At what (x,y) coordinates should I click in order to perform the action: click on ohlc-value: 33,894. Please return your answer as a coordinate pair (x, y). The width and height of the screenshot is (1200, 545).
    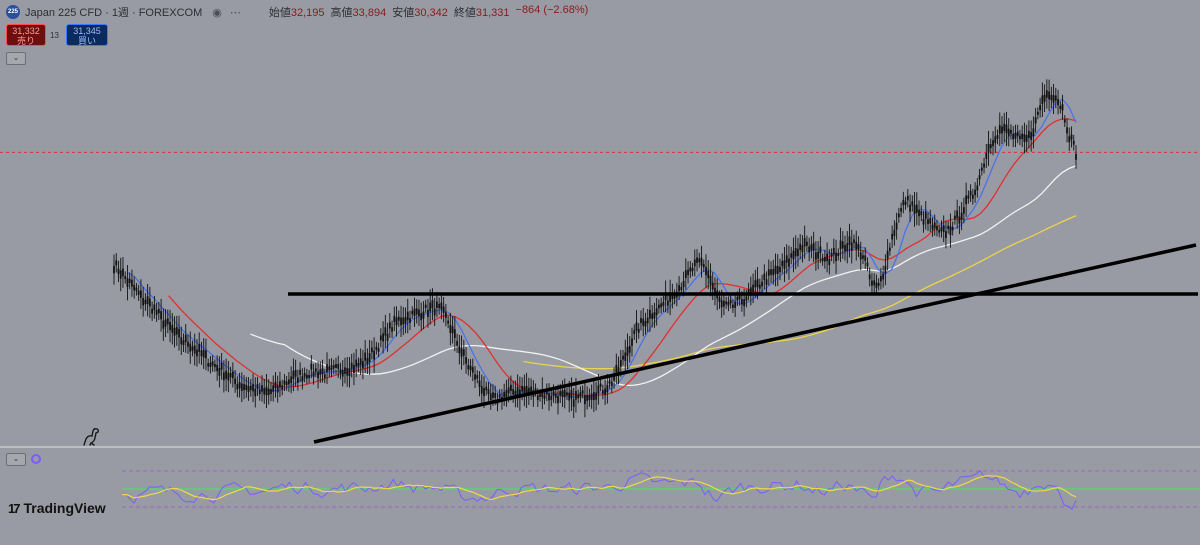
    Looking at the image, I should click on (369, 13).